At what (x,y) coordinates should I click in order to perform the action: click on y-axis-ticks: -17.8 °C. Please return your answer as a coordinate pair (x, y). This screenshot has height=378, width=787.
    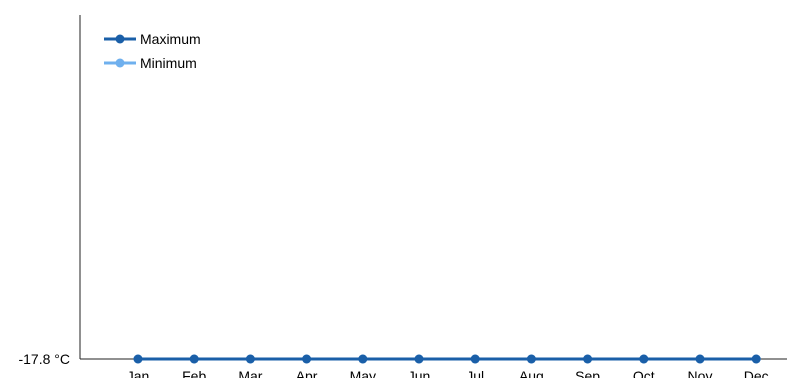
    Looking at the image, I should click on (44, 359).